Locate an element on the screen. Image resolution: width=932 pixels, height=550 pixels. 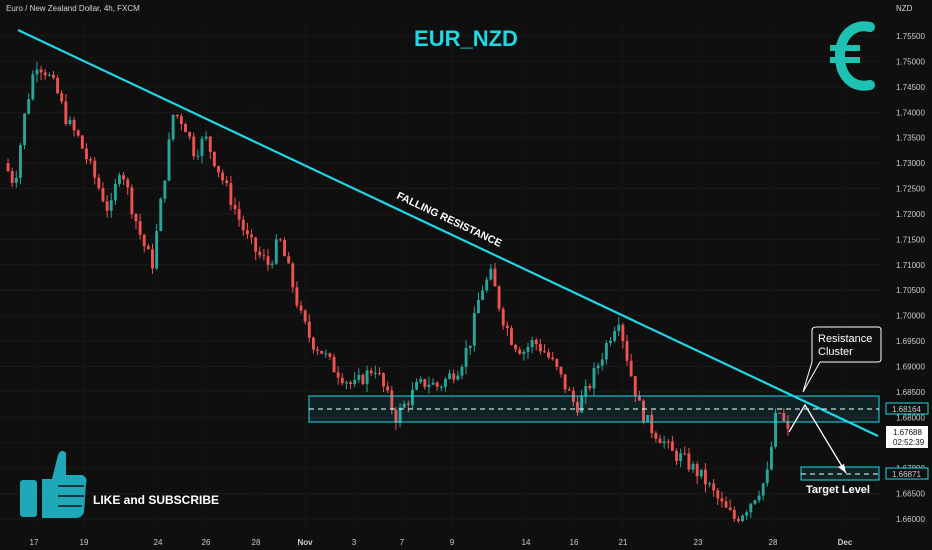
currency-label: NZD is located at coordinates (904, 8).